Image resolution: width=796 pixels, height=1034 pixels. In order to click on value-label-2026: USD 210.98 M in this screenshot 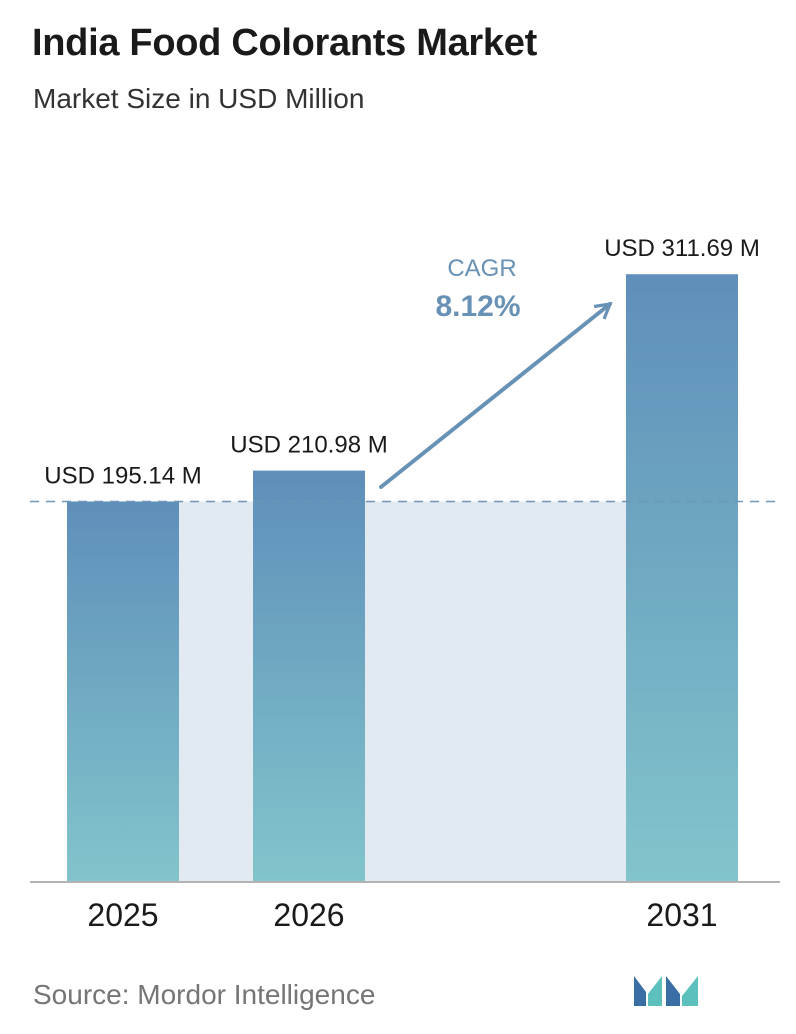, I will do `click(308, 445)`.